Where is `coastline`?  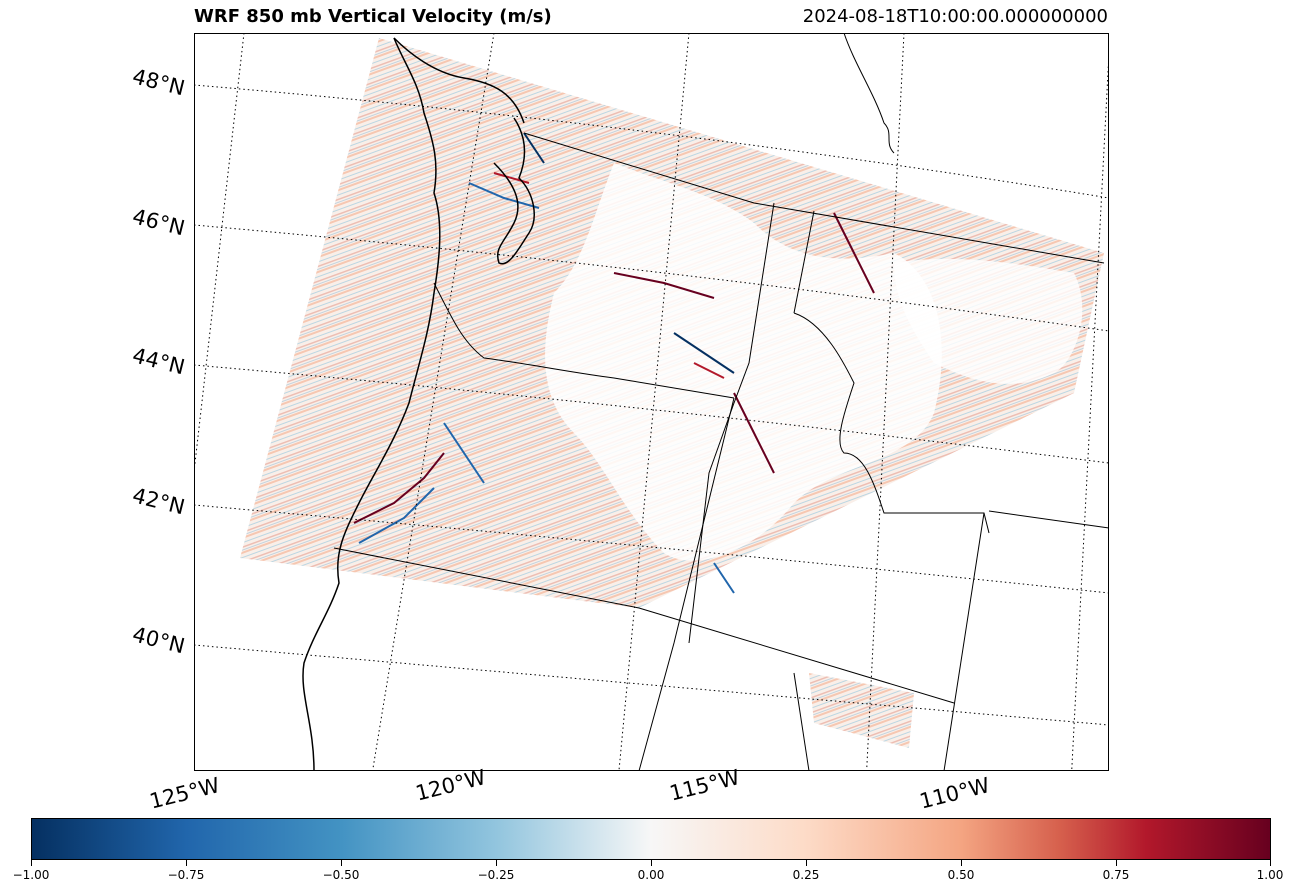
coastline is located at coordinates (371, 404).